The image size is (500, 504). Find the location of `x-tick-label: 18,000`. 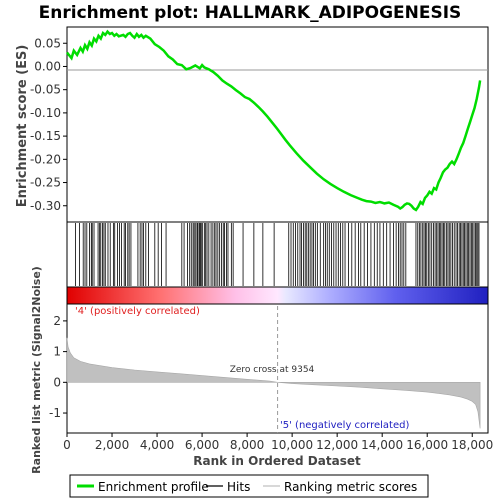

x-tick-label: 18,000 is located at coordinates (472, 445).